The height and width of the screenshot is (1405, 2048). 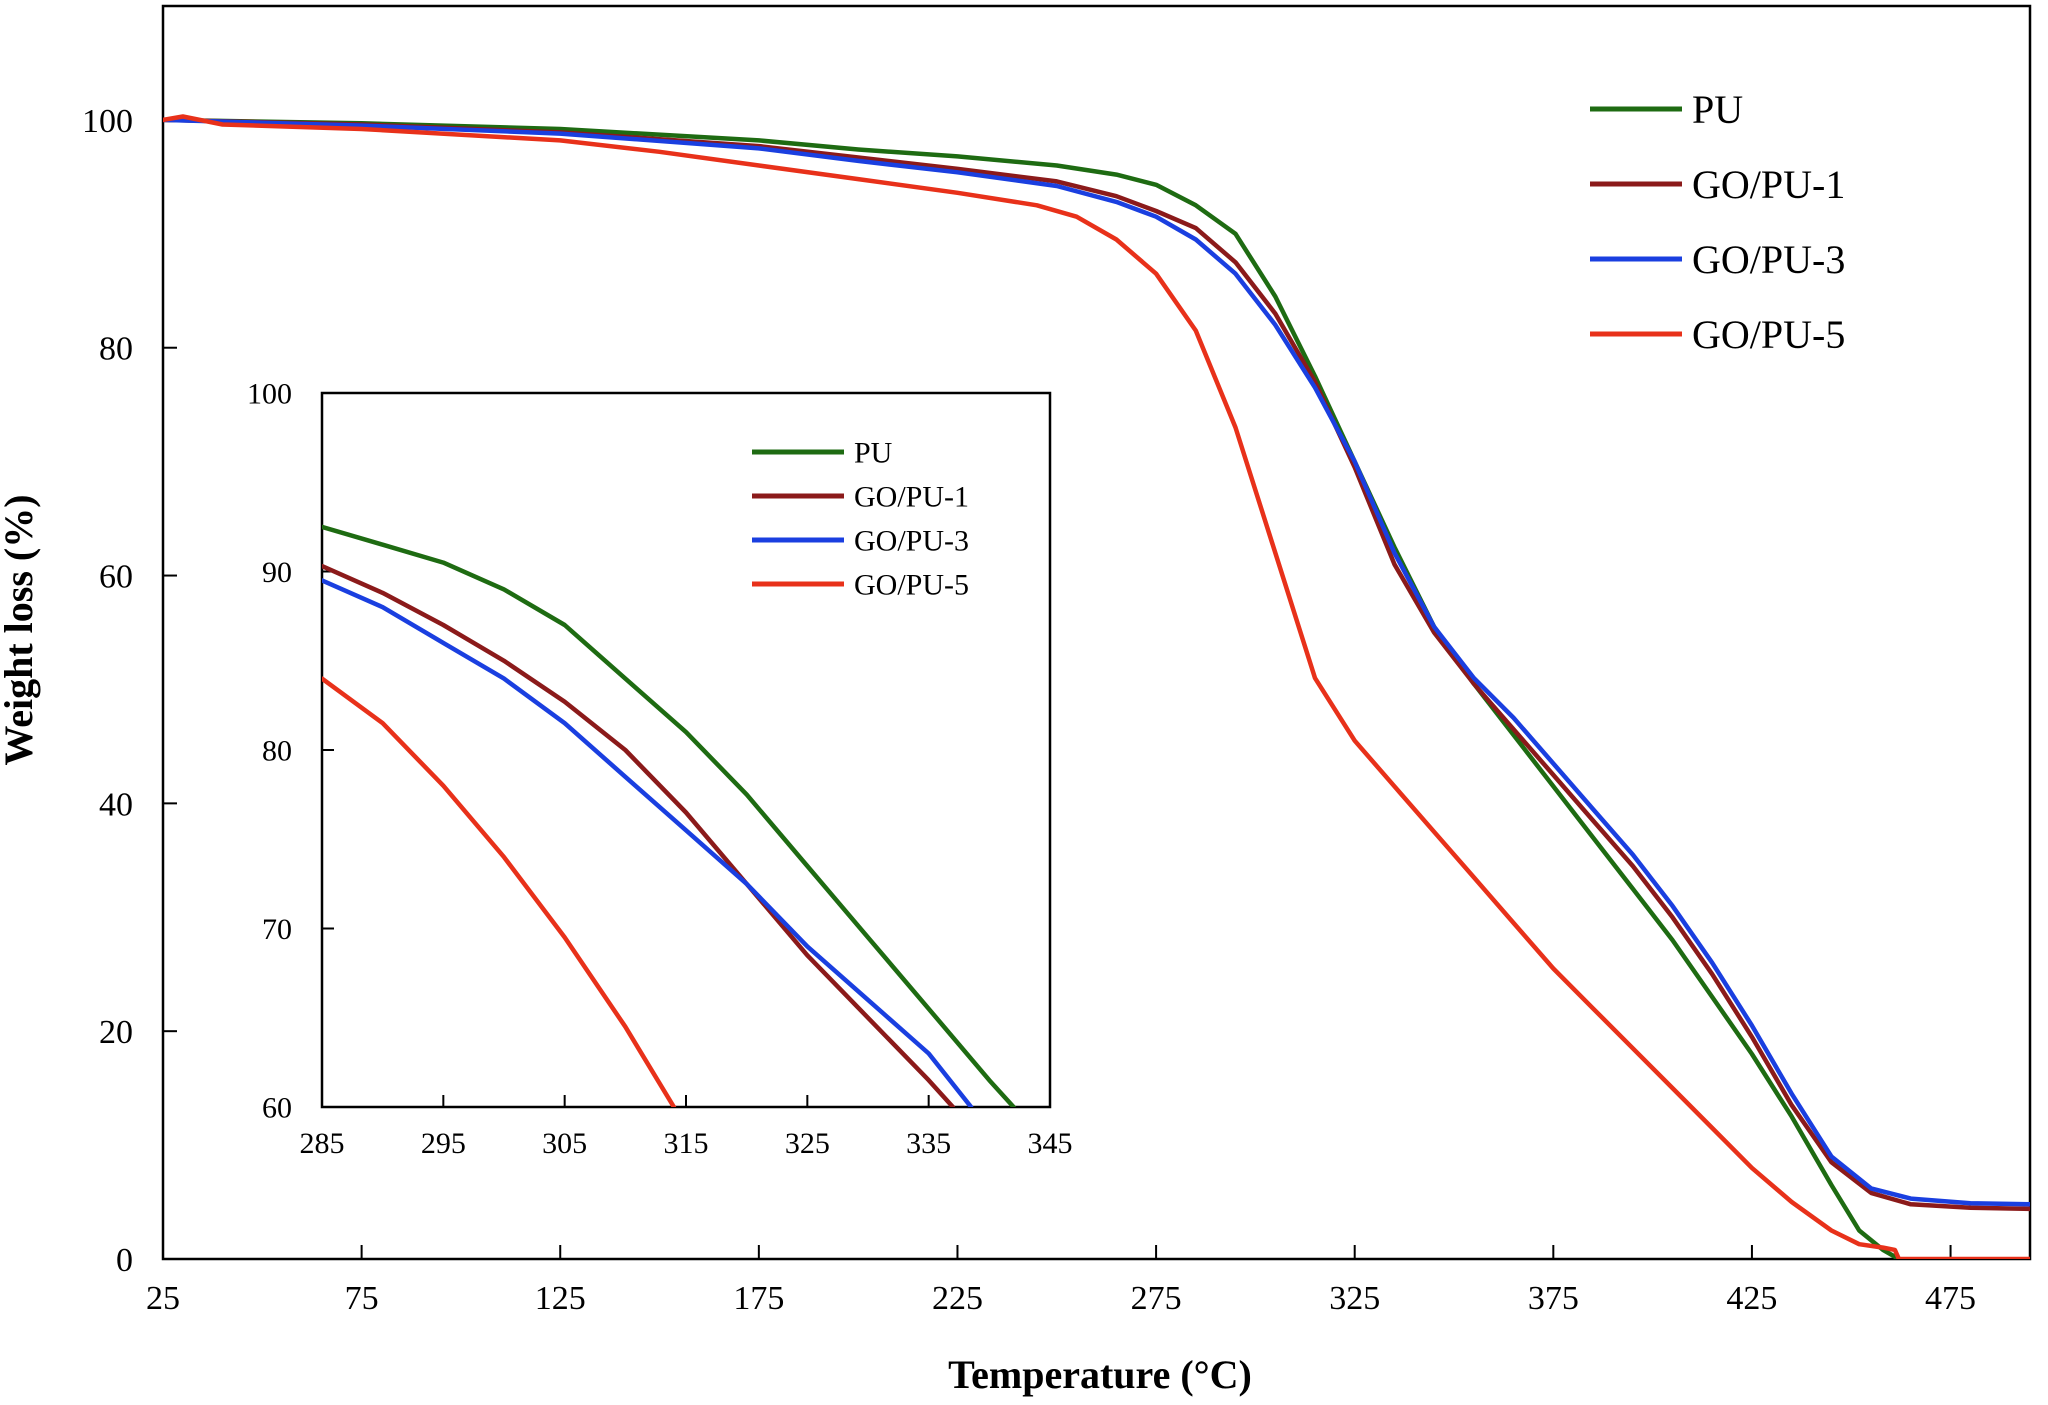 What do you see at coordinates (362, 1298) in the screenshot?
I see `main-x-tick-label: 75` at bounding box center [362, 1298].